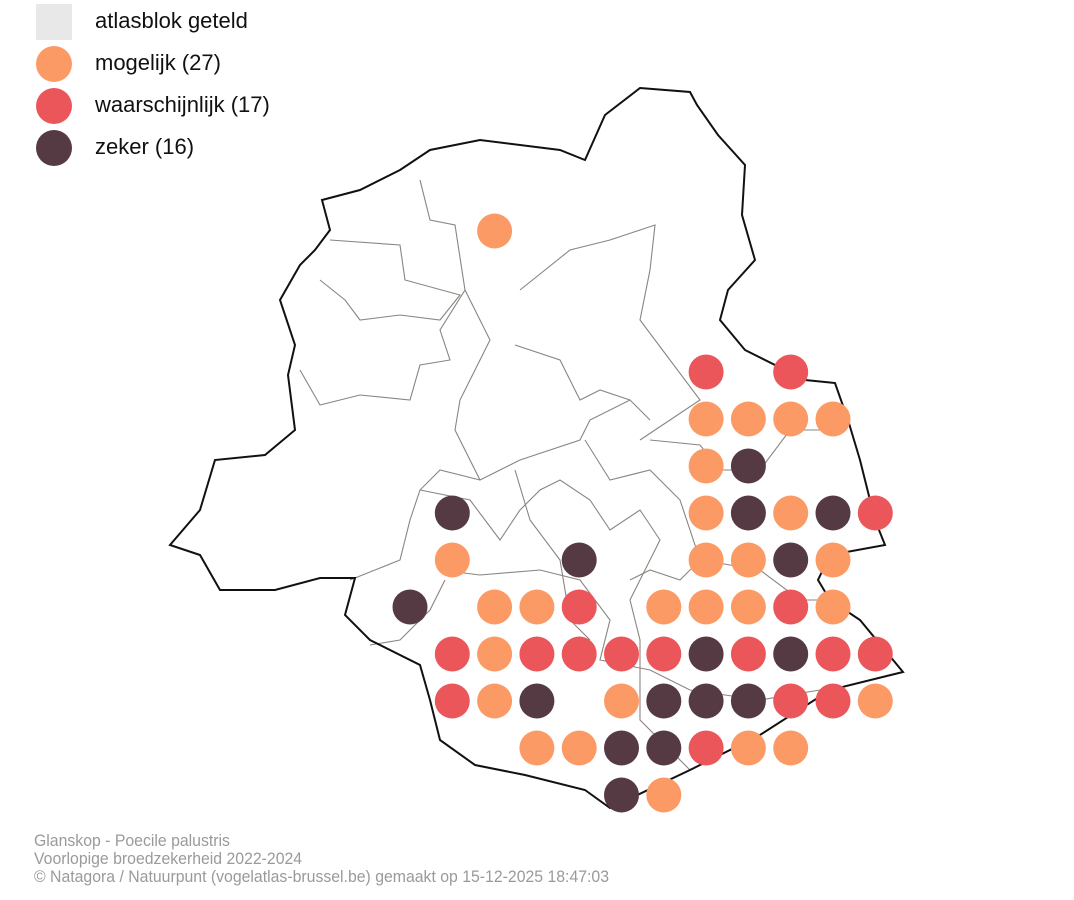 This screenshot has height=900, width=1074. I want to click on zeker-circle-icon, so click(54, 148).